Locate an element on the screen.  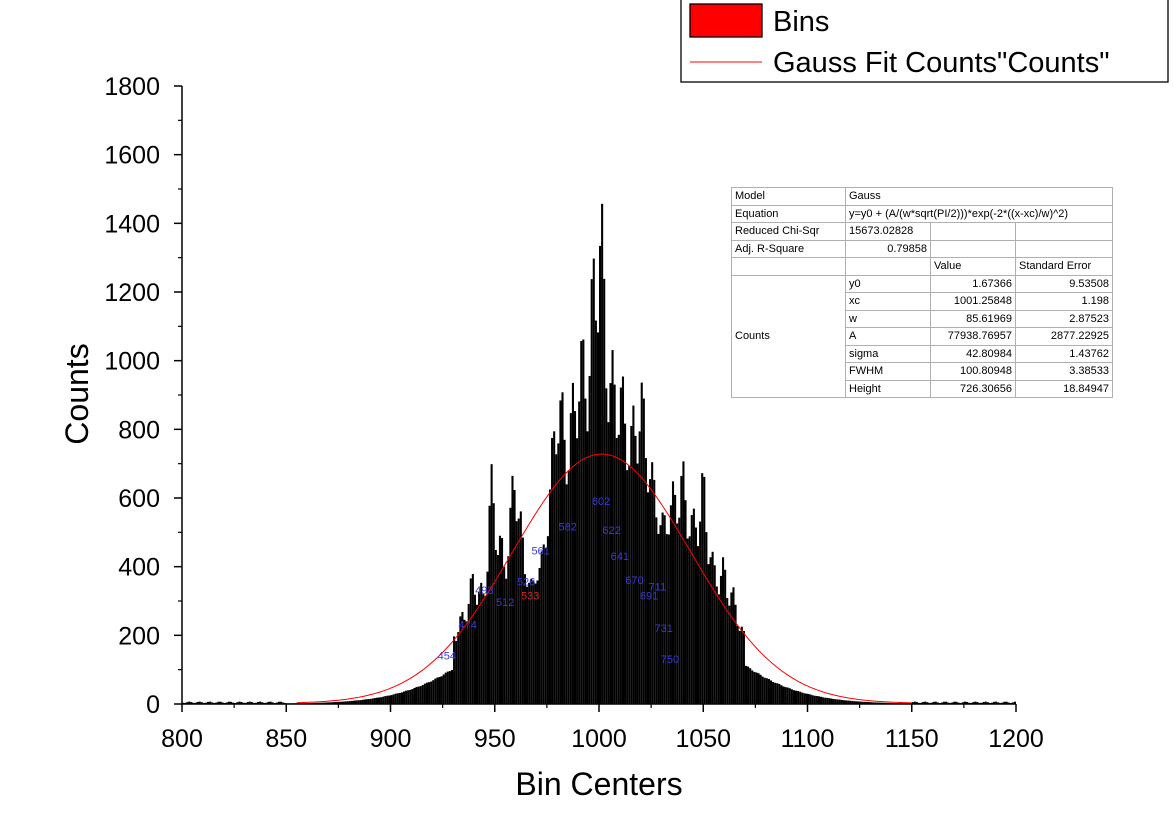
param-name: y0 is located at coordinates (888, 283).